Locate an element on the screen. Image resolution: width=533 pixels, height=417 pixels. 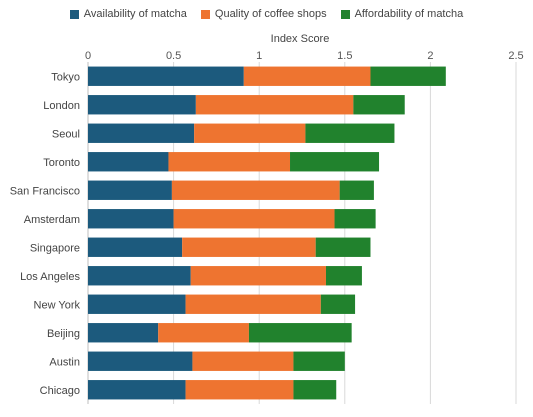
legend-label-affordability: Affordability of matcha is located at coordinates (409, 14).